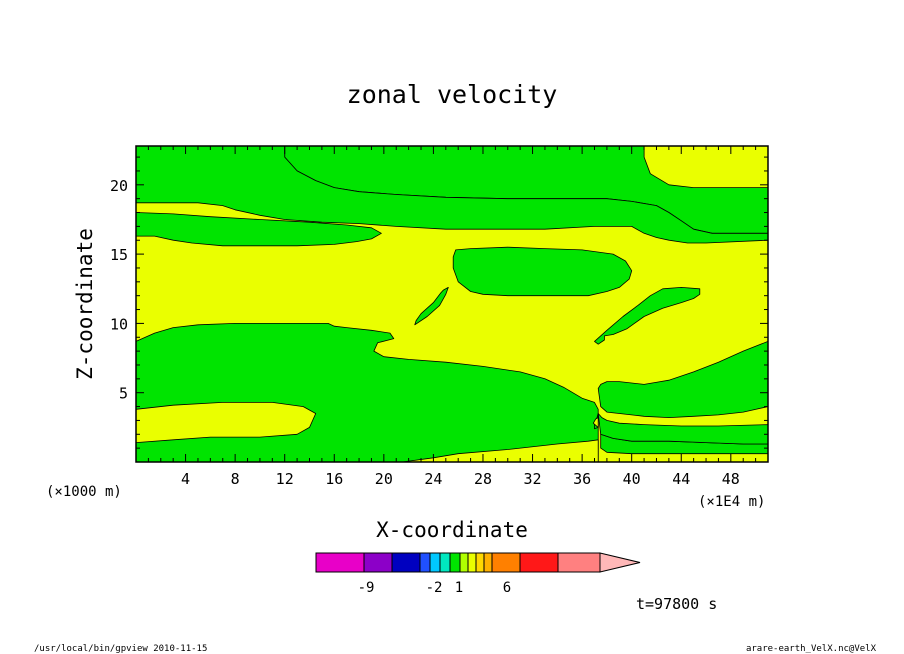 The width and height of the screenshot is (904, 654). I want to click on x-tick-label-36: 36, so click(582, 479).